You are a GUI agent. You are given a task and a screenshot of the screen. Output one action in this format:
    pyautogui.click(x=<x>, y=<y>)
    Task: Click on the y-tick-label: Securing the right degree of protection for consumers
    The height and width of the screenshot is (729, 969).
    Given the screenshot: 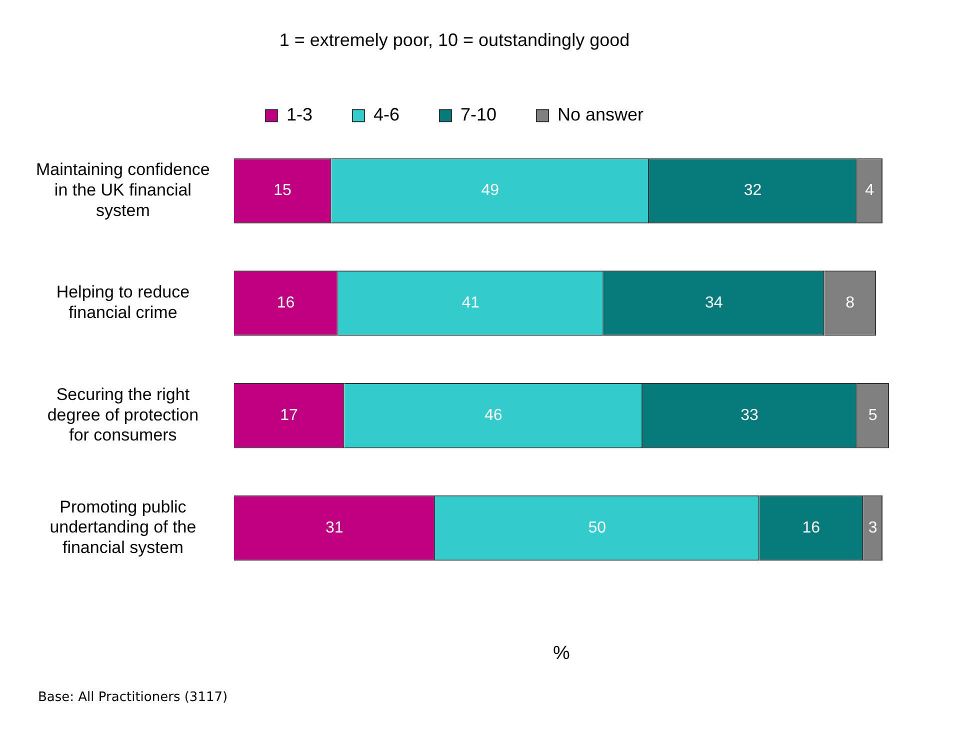 What is the action you would take?
    pyautogui.click(x=123, y=414)
    